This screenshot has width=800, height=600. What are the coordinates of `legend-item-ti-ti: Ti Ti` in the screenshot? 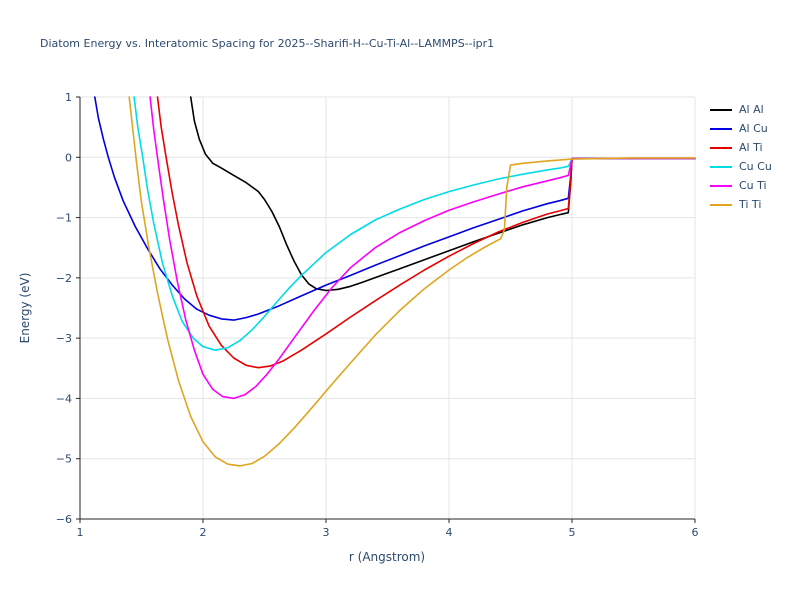 It's located at (741, 204).